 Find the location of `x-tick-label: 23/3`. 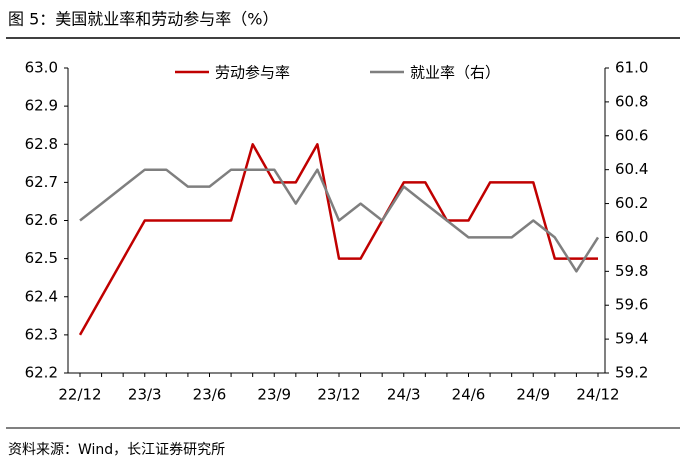

x-tick-label: 23/3 is located at coordinates (145, 395).